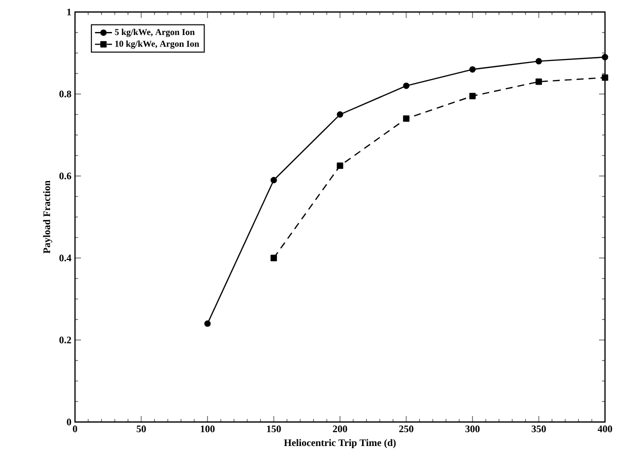 The height and width of the screenshot is (462, 627). I want to click on y-tick-label: 1, so click(69, 12).